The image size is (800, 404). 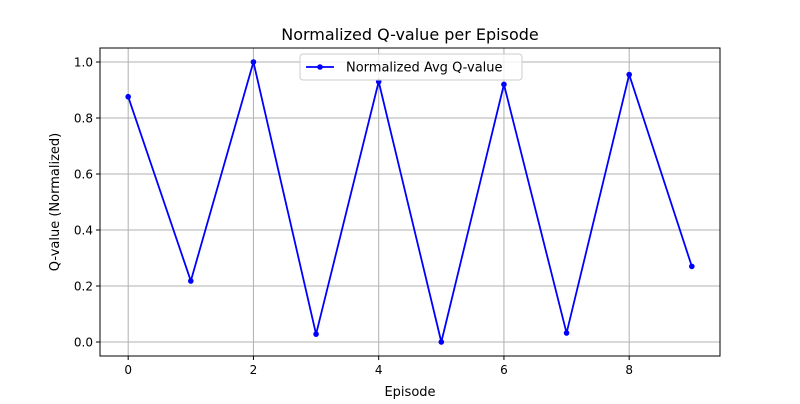 I want to click on legend-label: Normalized Avg Q-value, so click(x=424, y=68).